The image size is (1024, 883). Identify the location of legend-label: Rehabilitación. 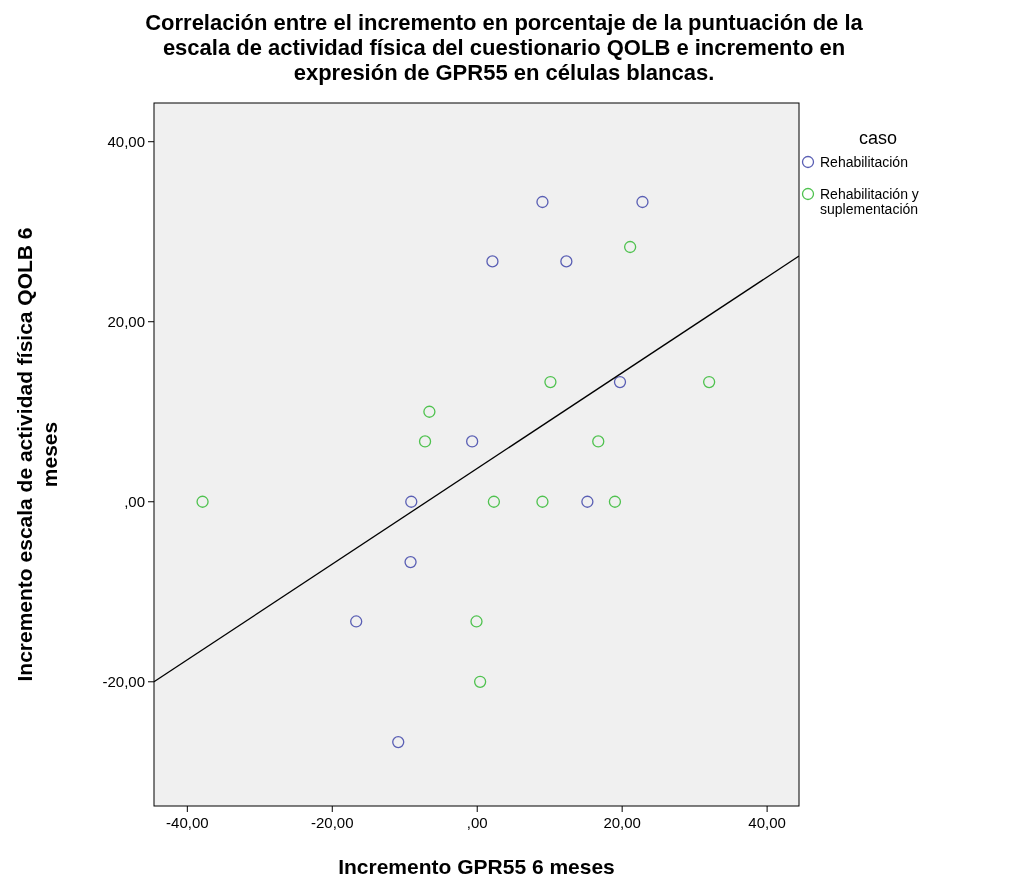
(864, 162).